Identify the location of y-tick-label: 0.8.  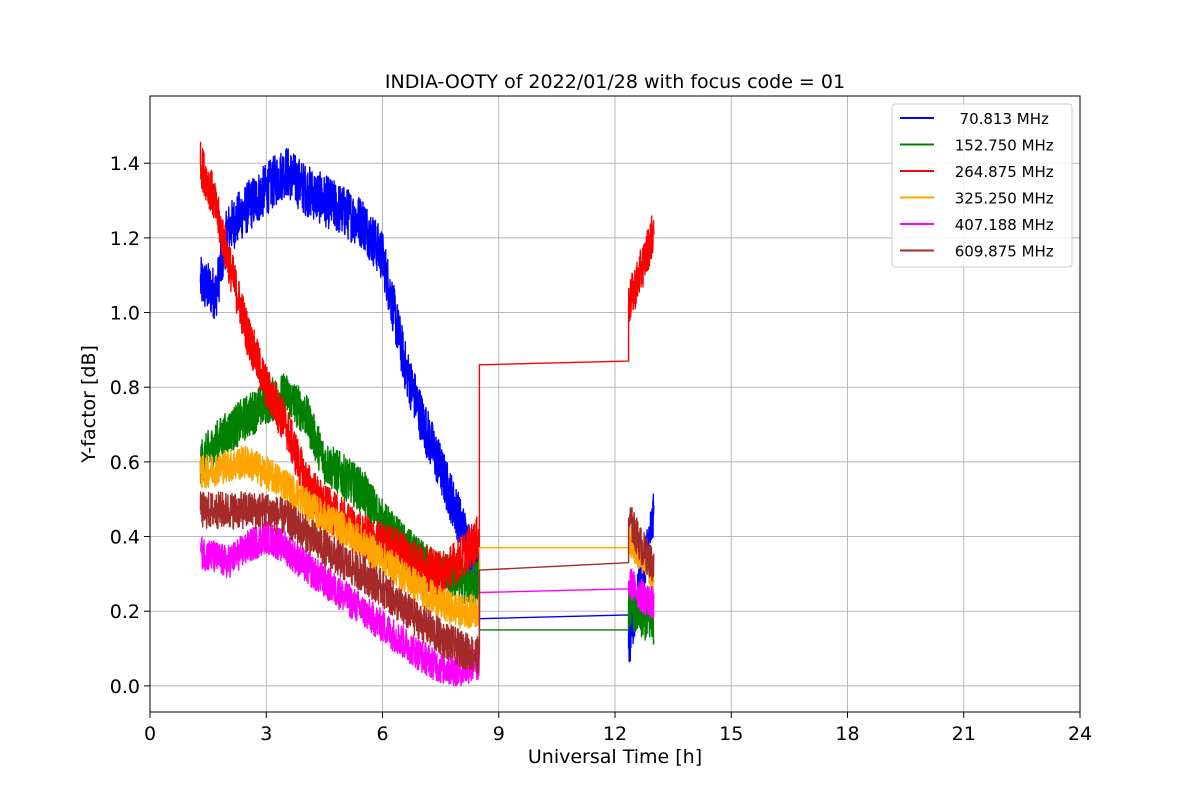
(125, 388).